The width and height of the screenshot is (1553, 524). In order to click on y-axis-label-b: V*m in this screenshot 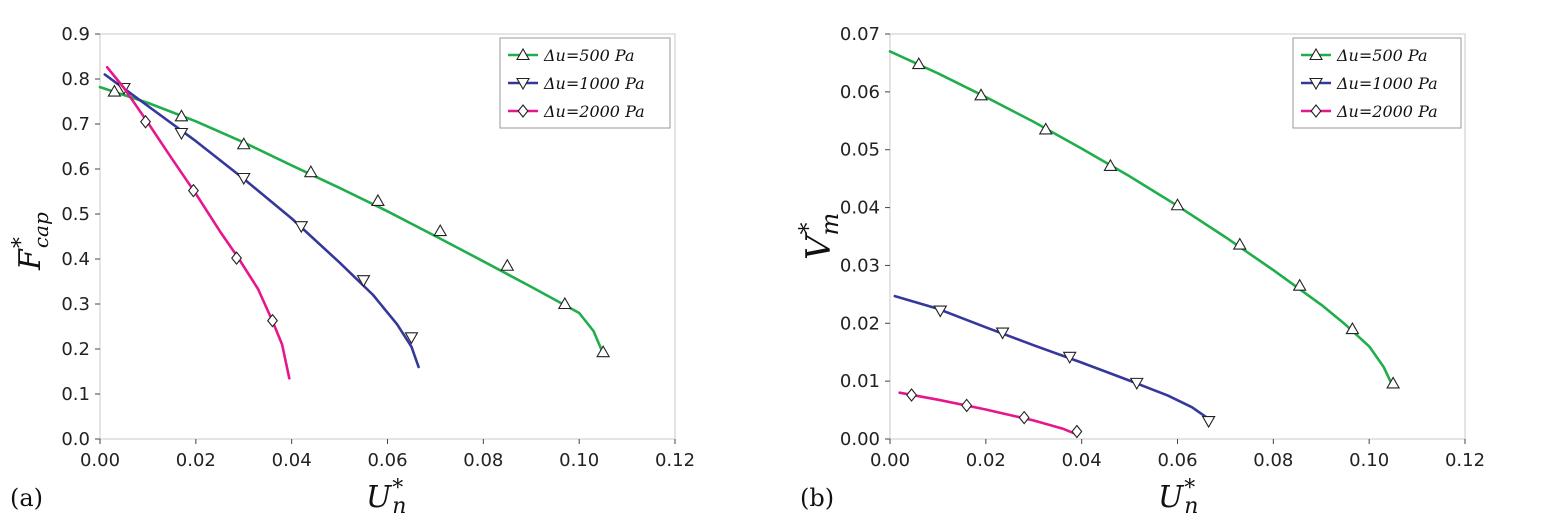, I will do `click(819, 236)`.